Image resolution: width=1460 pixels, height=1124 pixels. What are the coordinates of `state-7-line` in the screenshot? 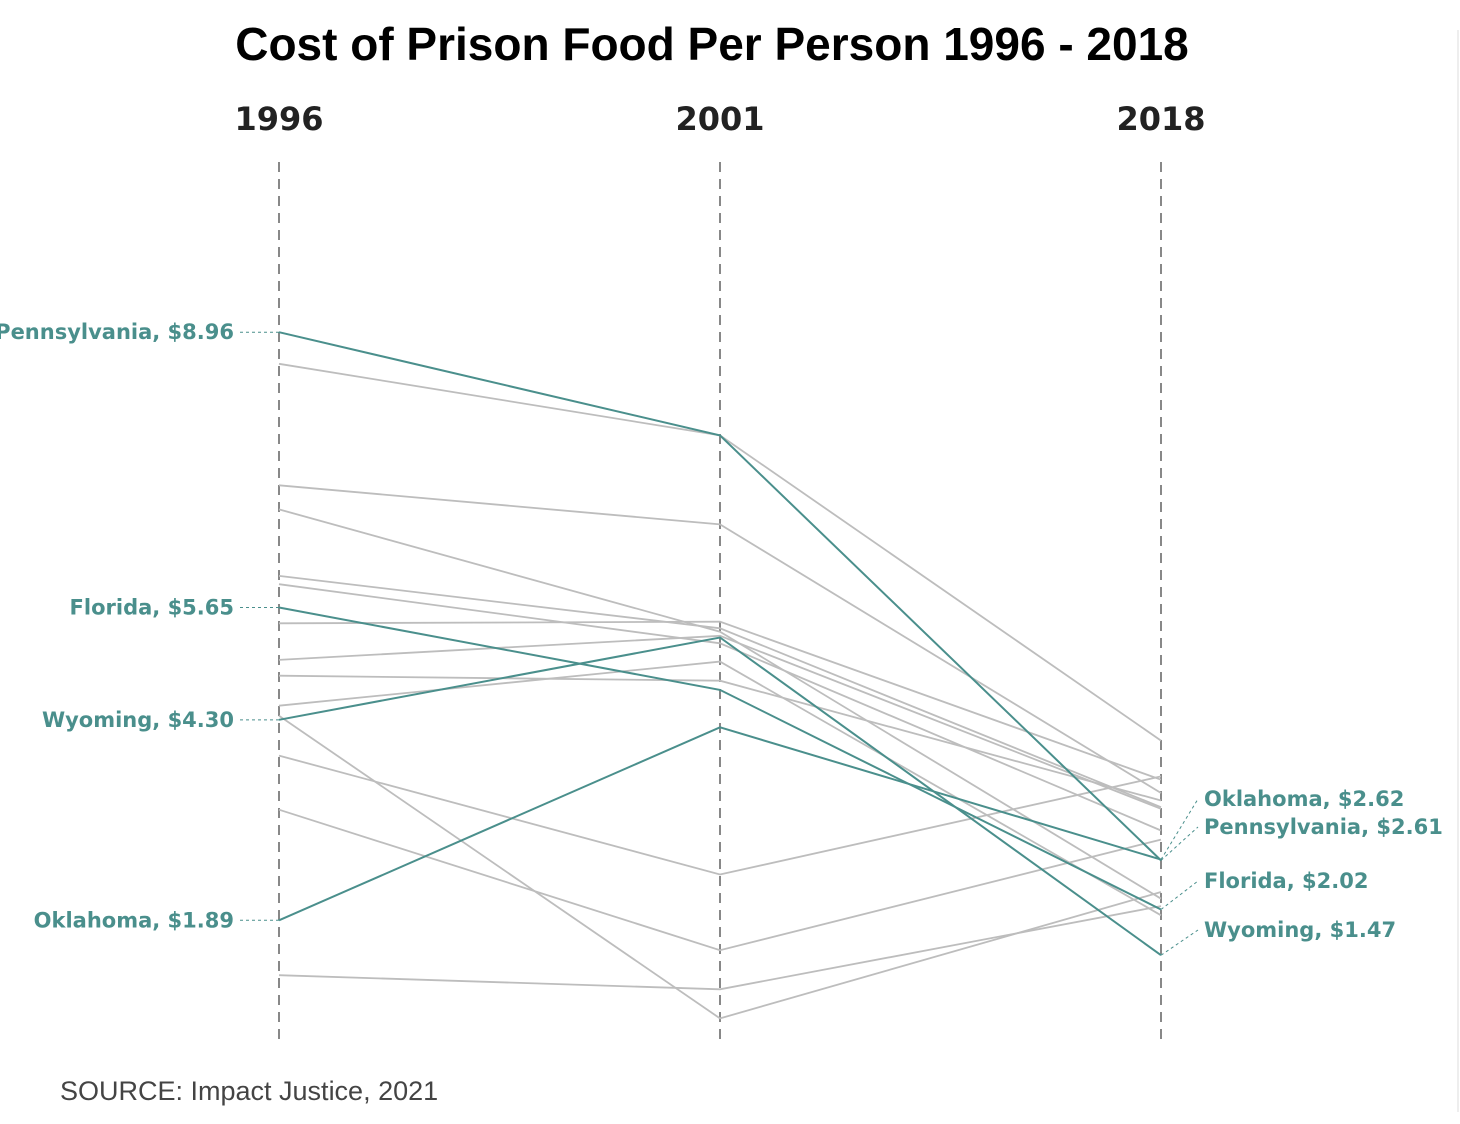 It's located at (720, 692).